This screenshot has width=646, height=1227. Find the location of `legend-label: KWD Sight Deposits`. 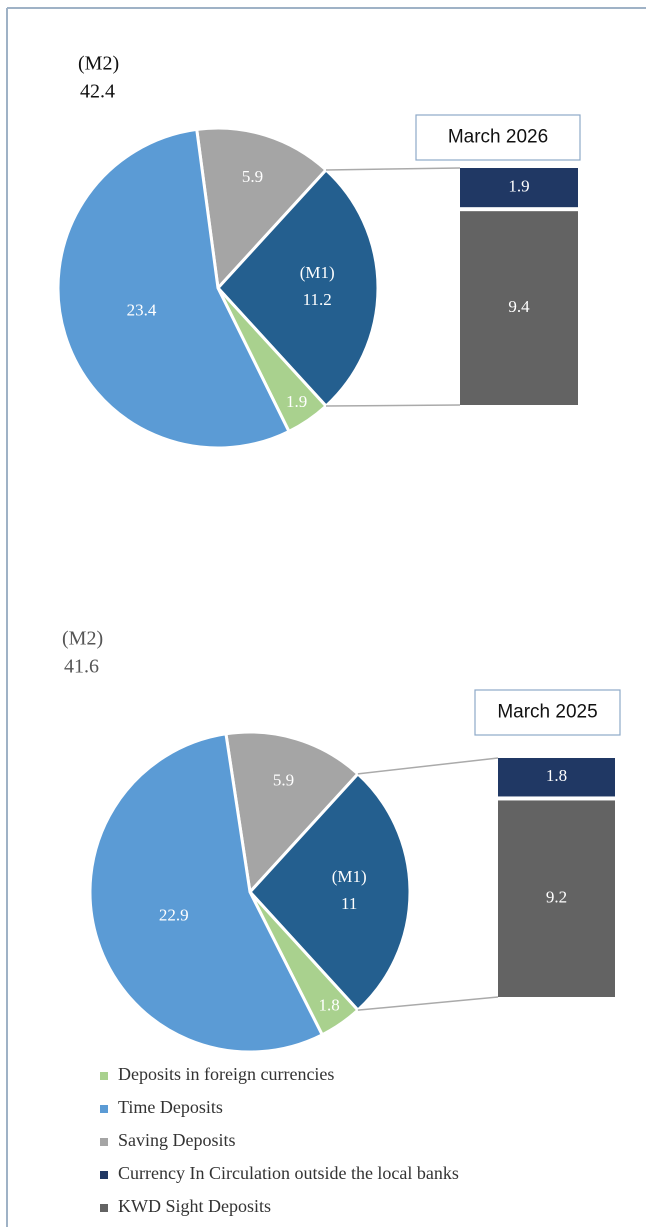

legend-label: KWD Sight Deposits is located at coordinates (194, 1206).